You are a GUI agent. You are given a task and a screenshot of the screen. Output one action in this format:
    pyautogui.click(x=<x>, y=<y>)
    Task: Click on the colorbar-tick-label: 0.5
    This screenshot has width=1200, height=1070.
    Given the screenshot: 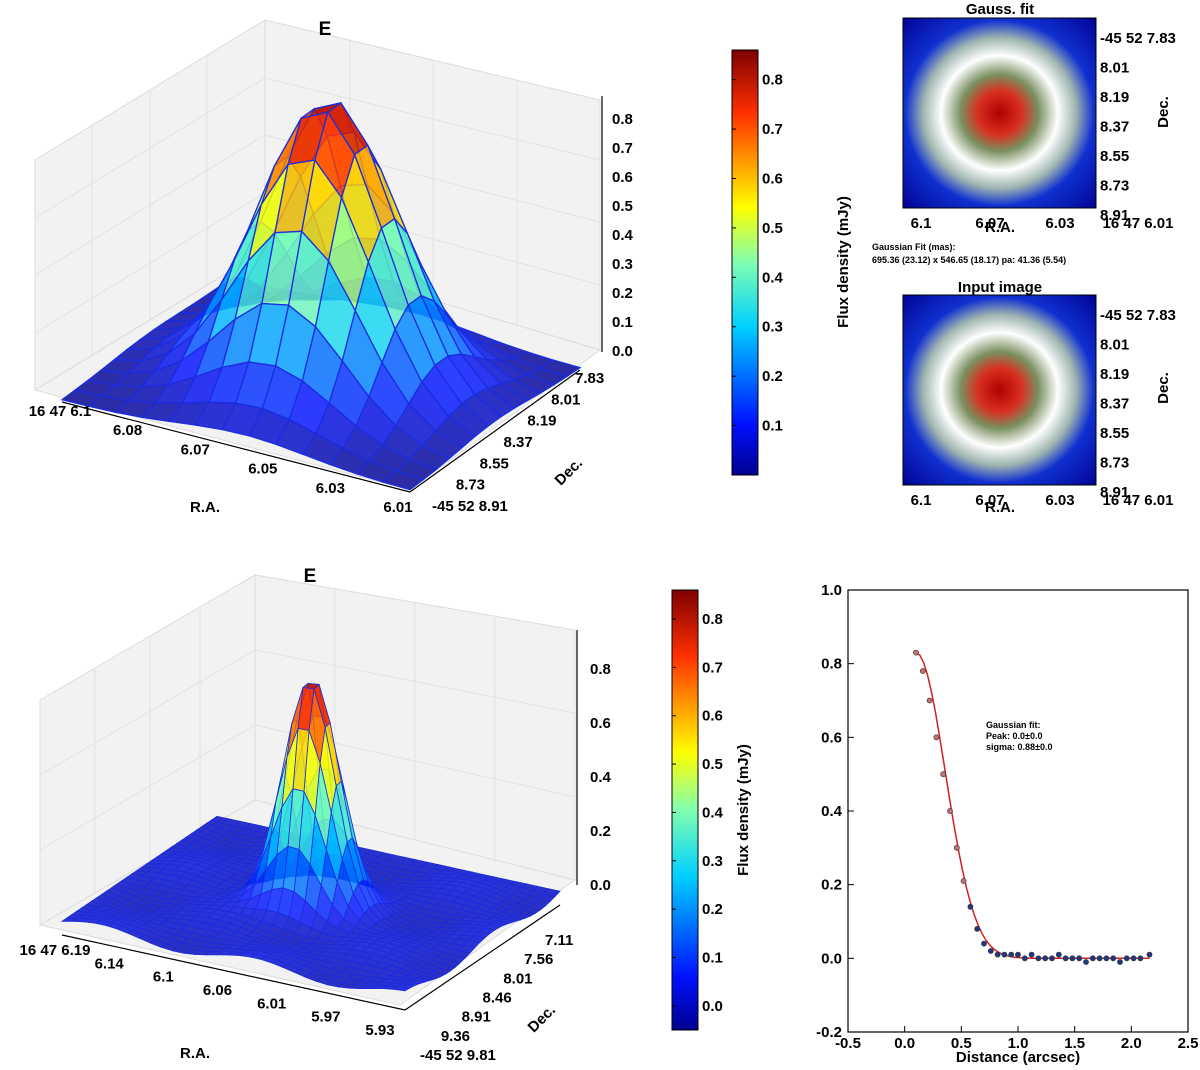 What is the action you would take?
    pyautogui.click(x=712, y=764)
    